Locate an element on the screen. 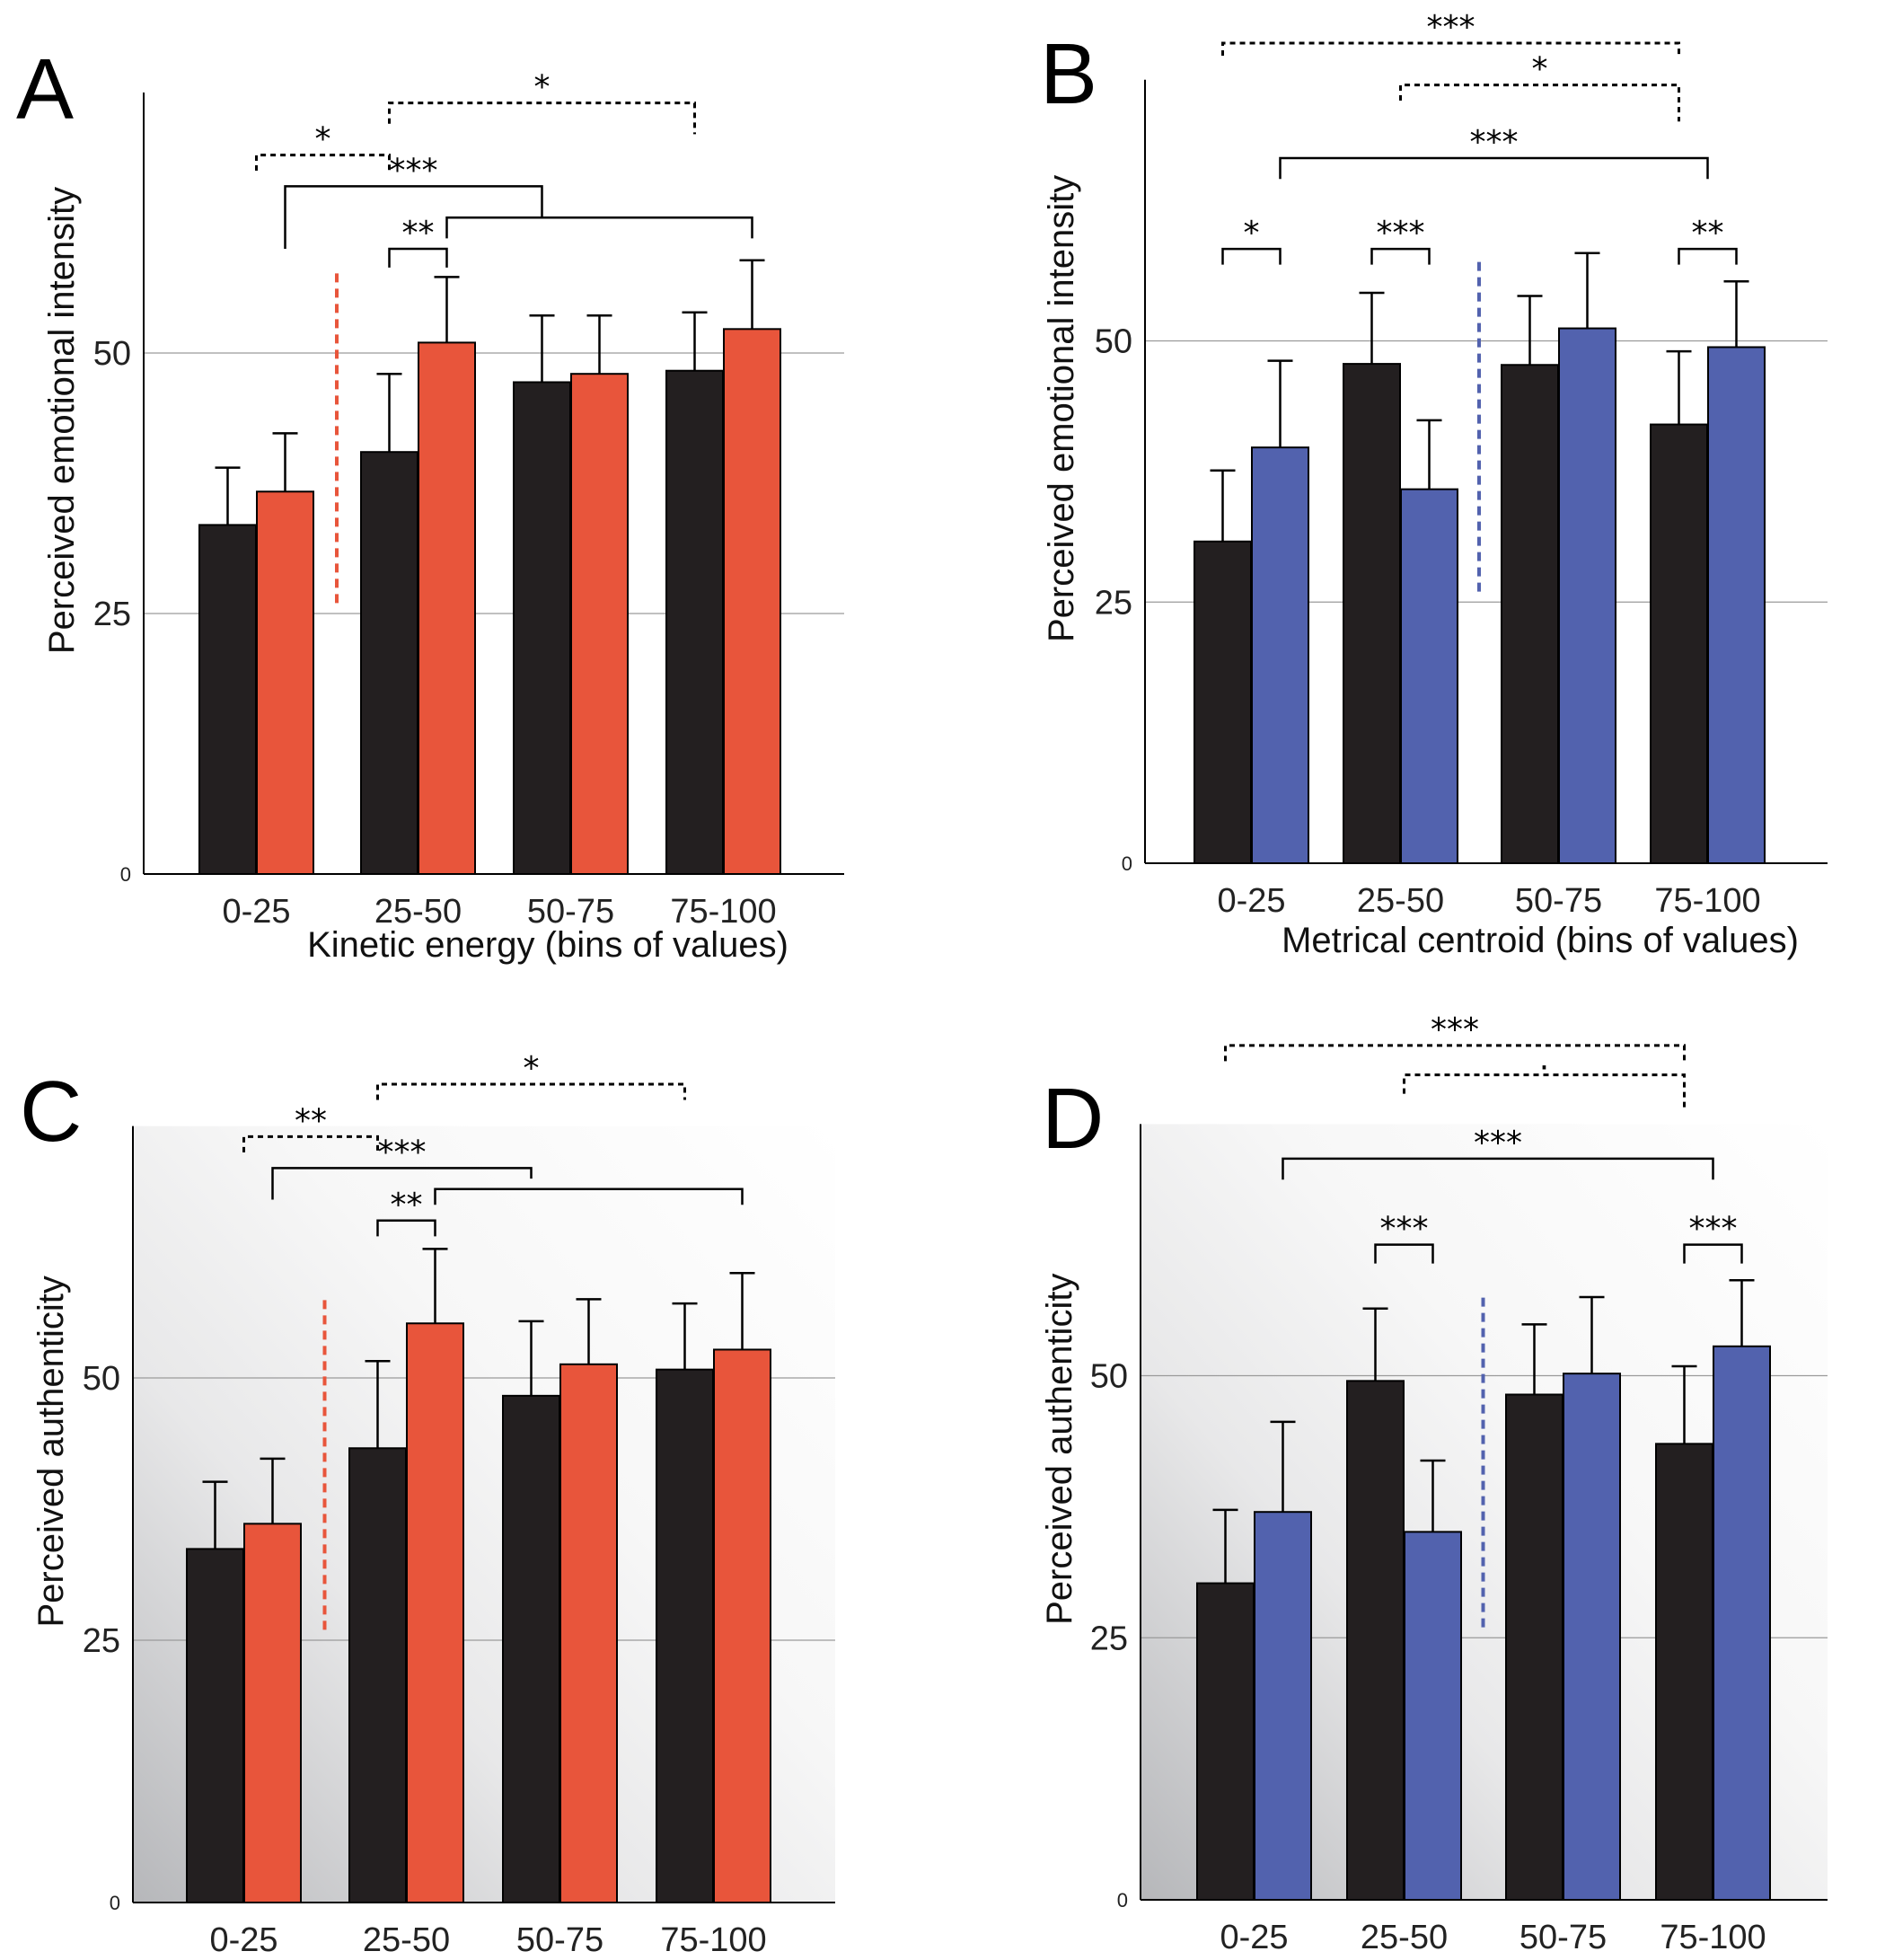  significance-label: . is located at coordinates (1544, 1059).